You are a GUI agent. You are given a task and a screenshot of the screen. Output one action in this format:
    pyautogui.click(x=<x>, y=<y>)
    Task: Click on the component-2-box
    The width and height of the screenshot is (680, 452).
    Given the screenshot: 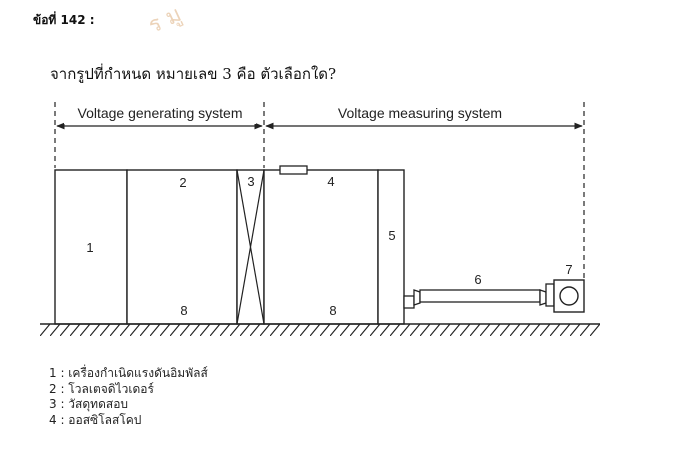 What is the action you would take?
    pyautogui.click(x=182, y=247)
    